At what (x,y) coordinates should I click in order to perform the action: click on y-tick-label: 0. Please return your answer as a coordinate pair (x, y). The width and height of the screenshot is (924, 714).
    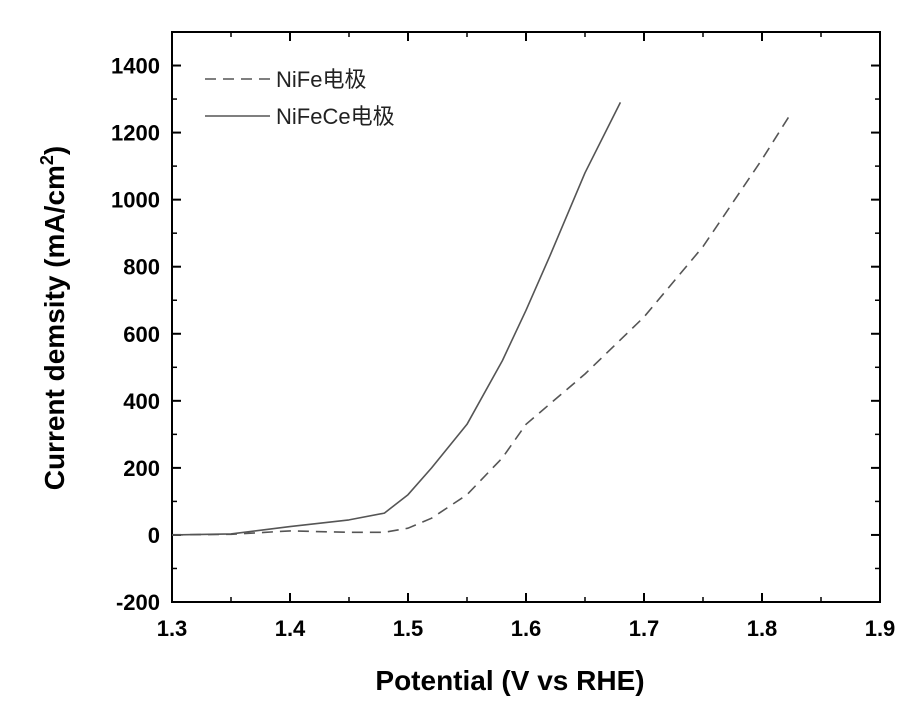
    Looking at the image, I should click on (154, 535).